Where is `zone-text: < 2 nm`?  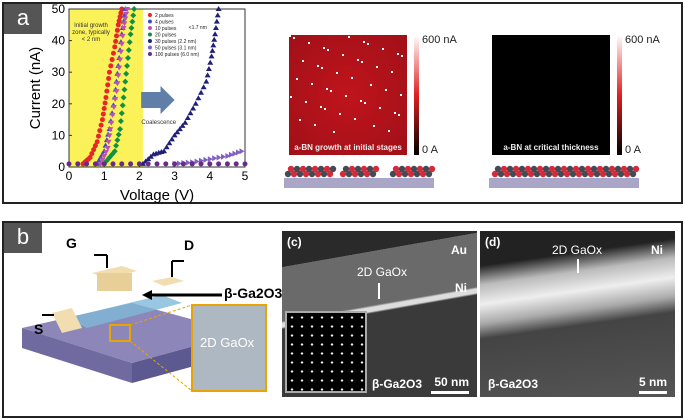 zone-text: < 2 nm is located at coordinates (91, 40).